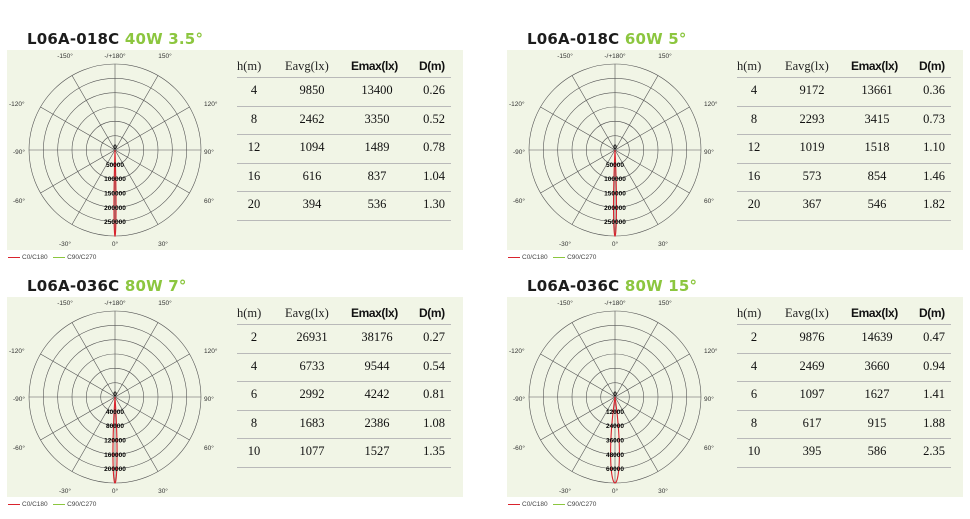 The height and width of the screenshot is (519, 970). Describe the element at coordinates (344, 148) in the screenshot. I see `table-row: 12 1094 1489 0.78` at that location.